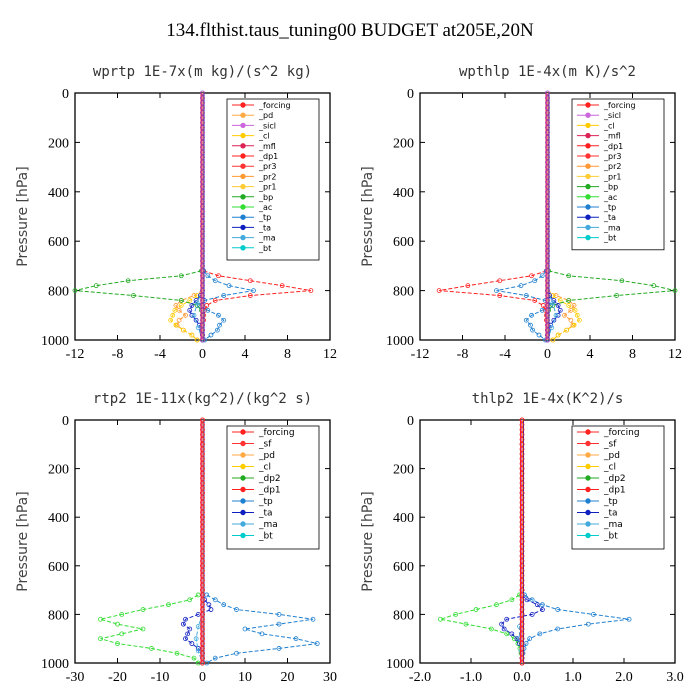 Image resolution: width=700 pixels, height=700 pixels. Describe the element at coordinates (609, 125) in the screenshot. I see `legend-label: _cl` at that location.